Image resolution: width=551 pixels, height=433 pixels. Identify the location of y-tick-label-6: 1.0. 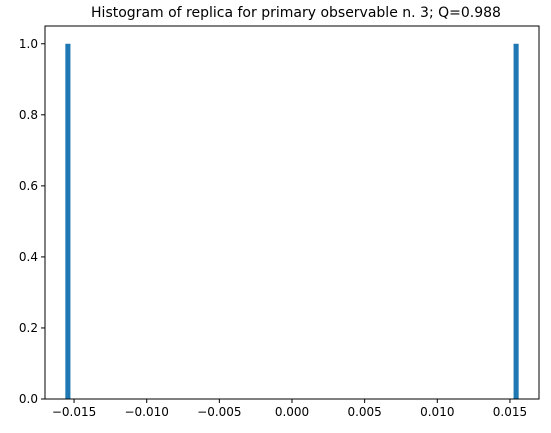
(28, 44).